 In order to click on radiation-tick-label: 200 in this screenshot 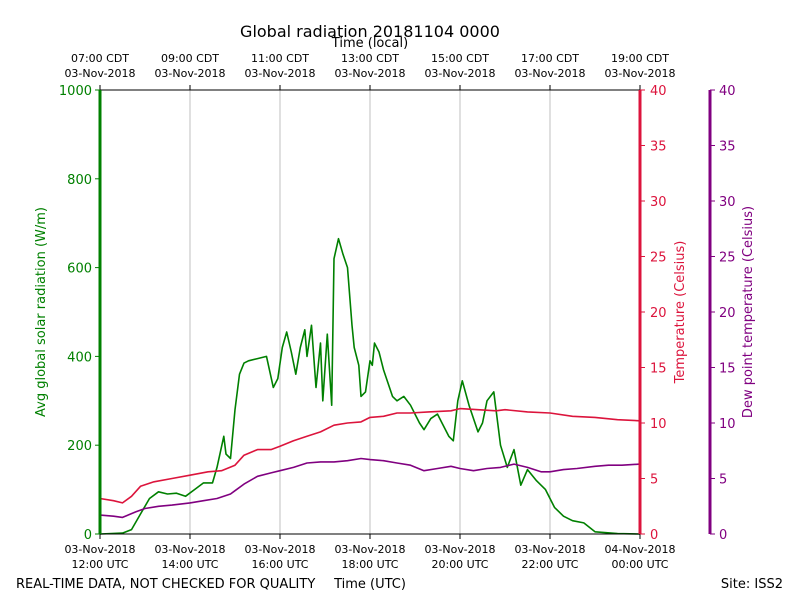, I will do `click(79, 446)`.